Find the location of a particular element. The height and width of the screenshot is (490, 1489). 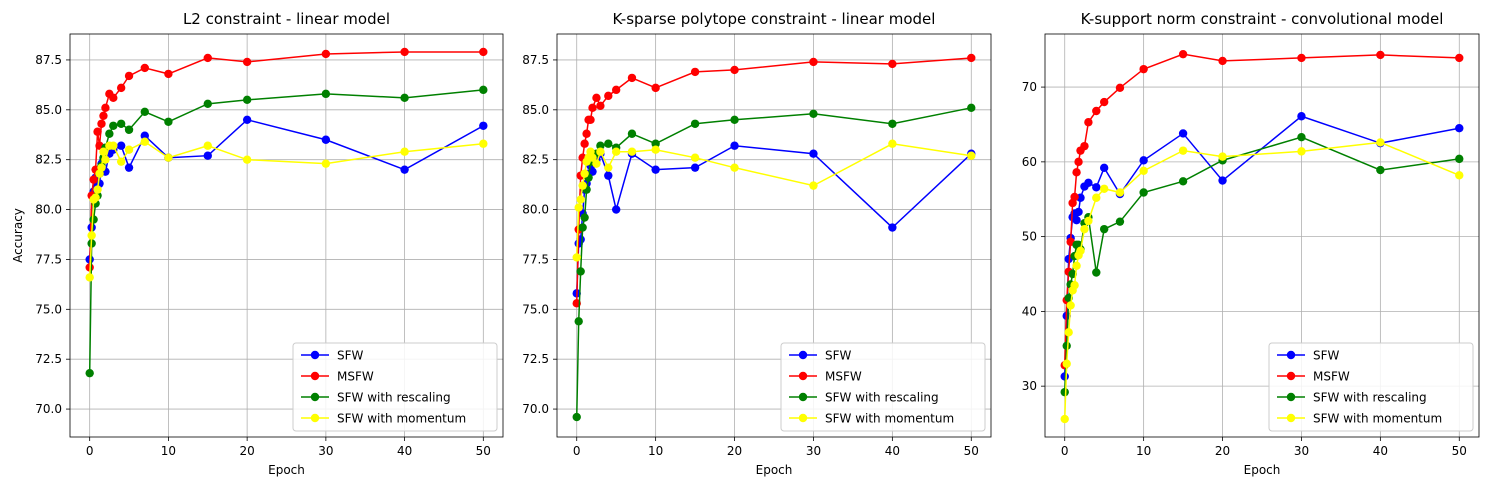

chart-title: L2 constraint - linear model is located at coordinates (286, 19).